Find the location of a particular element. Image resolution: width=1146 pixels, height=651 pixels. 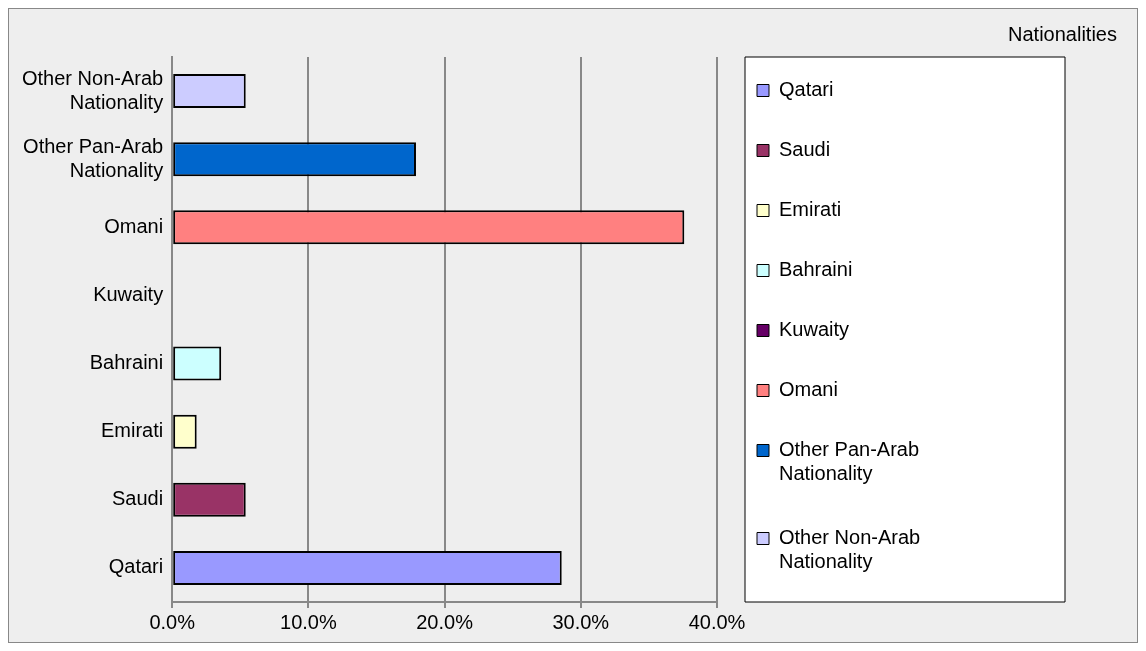

y-tick-label: Saudi is located at coordinates (138, 498).